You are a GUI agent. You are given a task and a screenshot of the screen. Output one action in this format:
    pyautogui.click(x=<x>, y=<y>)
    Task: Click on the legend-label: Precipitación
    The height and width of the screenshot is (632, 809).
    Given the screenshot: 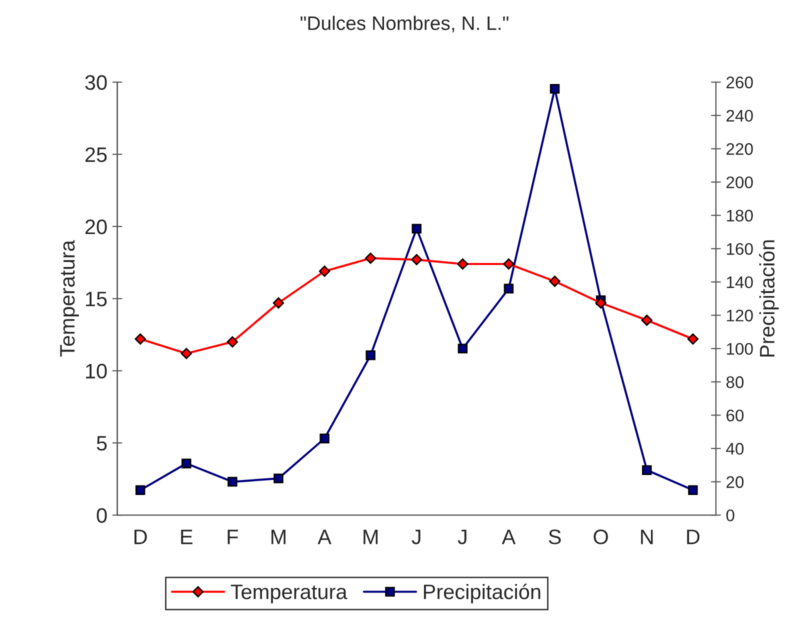 What is the action you would take?
    pyautogui.click(x=482, y=594)
    